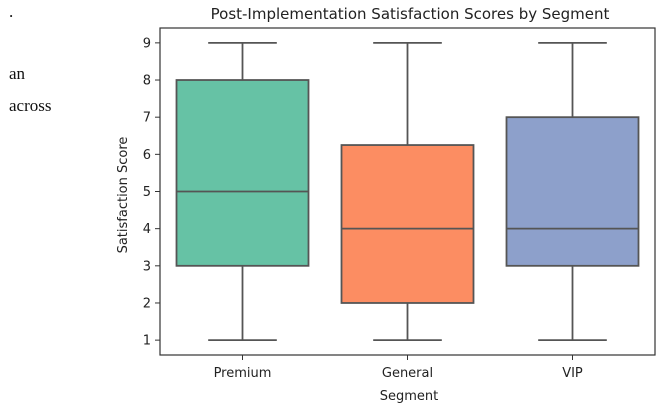 This screenshot has width=657, height=404. Describe the element at coordinates (409, 396) in the screenshot. I see `x-axis-label: Segment` at that location.